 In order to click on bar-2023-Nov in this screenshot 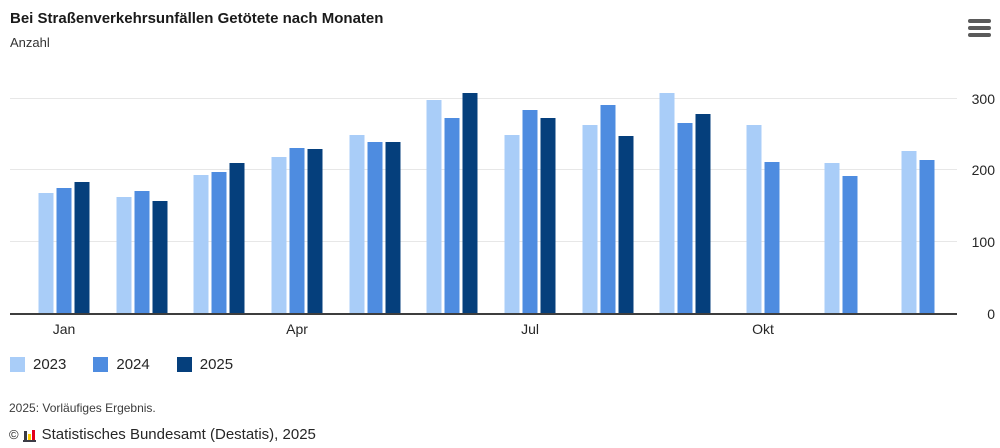, I will do `click(832, 238)`.